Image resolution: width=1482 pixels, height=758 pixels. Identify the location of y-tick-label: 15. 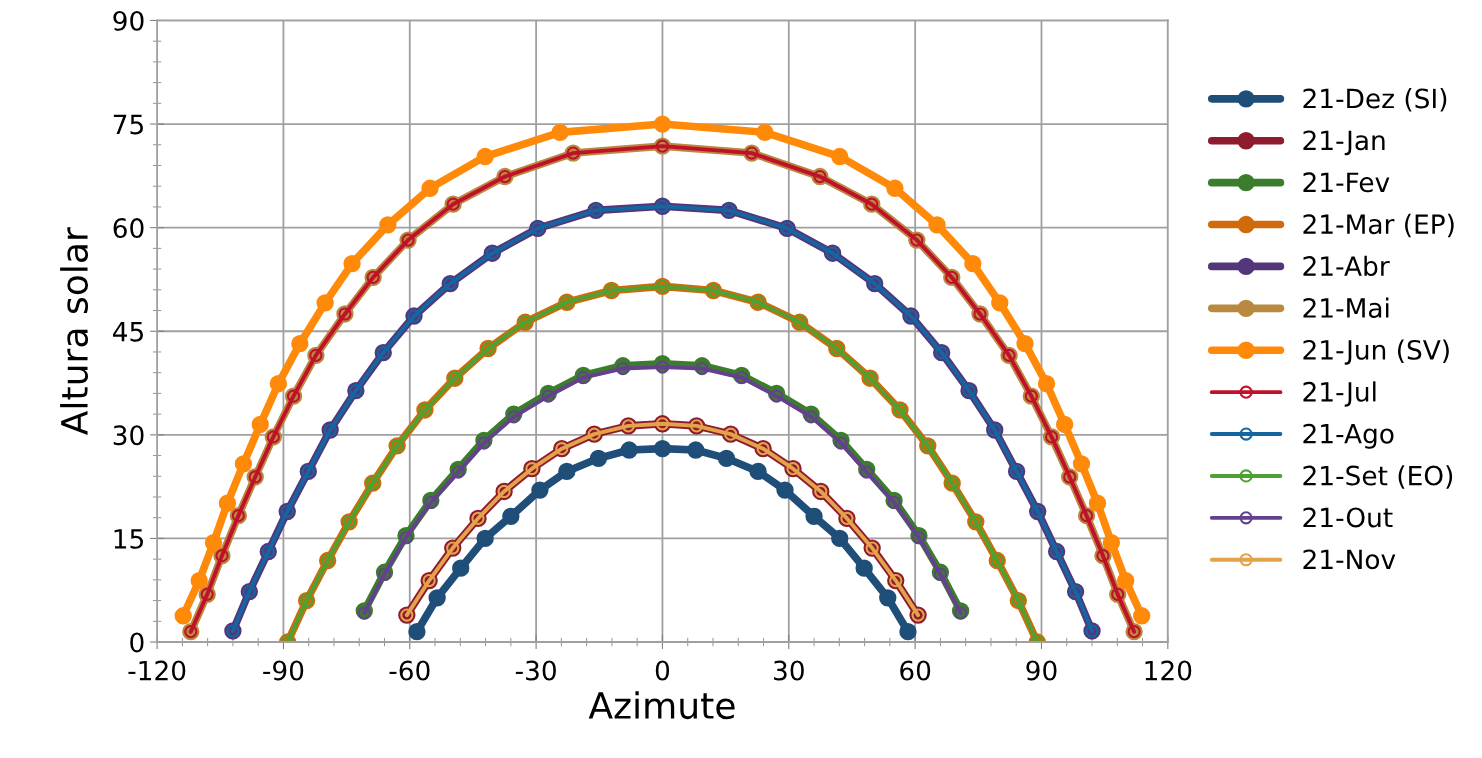
(128, 539).